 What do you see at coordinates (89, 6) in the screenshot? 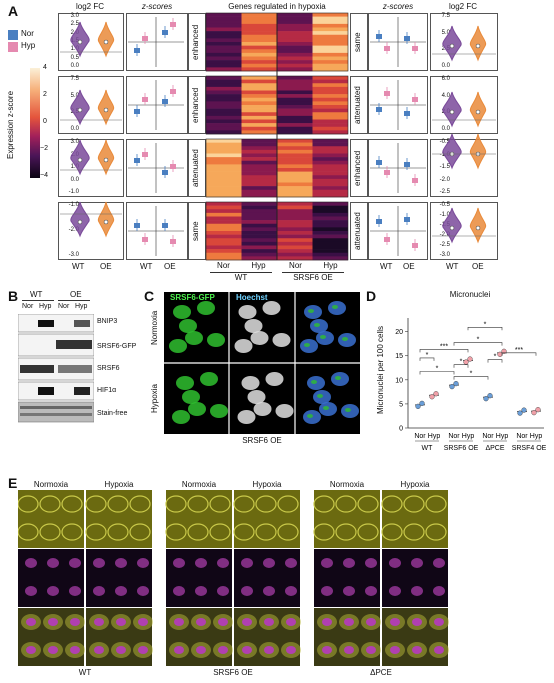
I see `left-log2fc-title: log2 FC` at bounding box center [89, 6].